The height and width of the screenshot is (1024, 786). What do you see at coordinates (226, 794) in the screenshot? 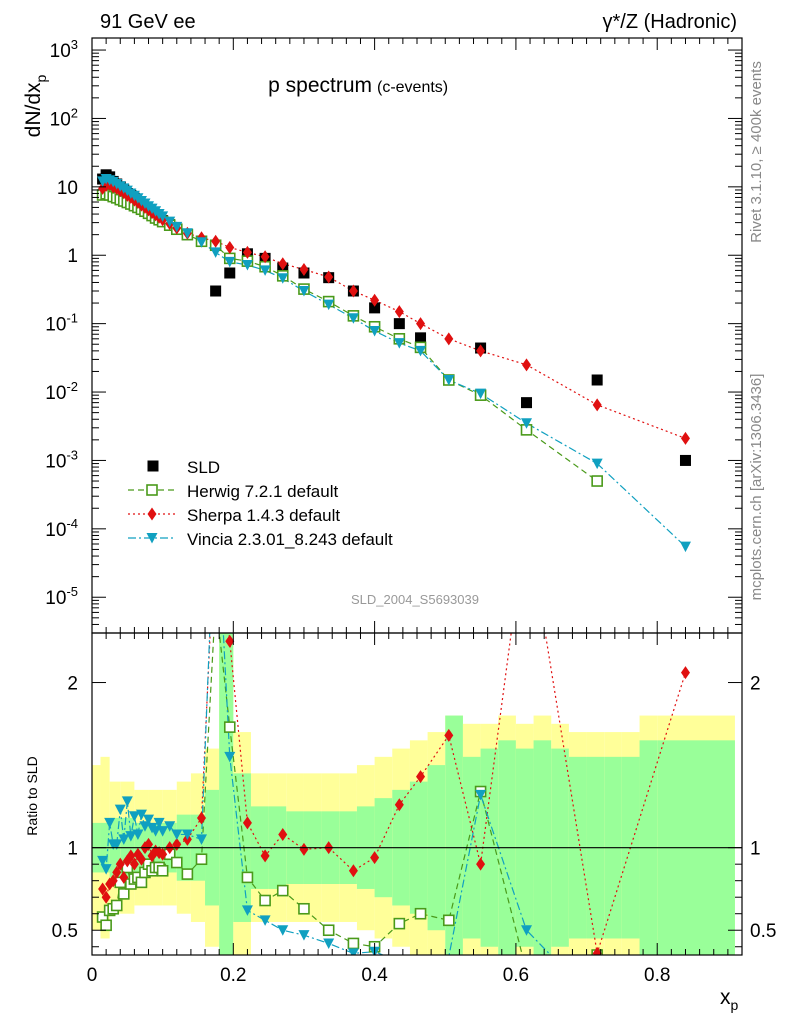
I see `ratio-band-inner` at bounding box center [226, 794].